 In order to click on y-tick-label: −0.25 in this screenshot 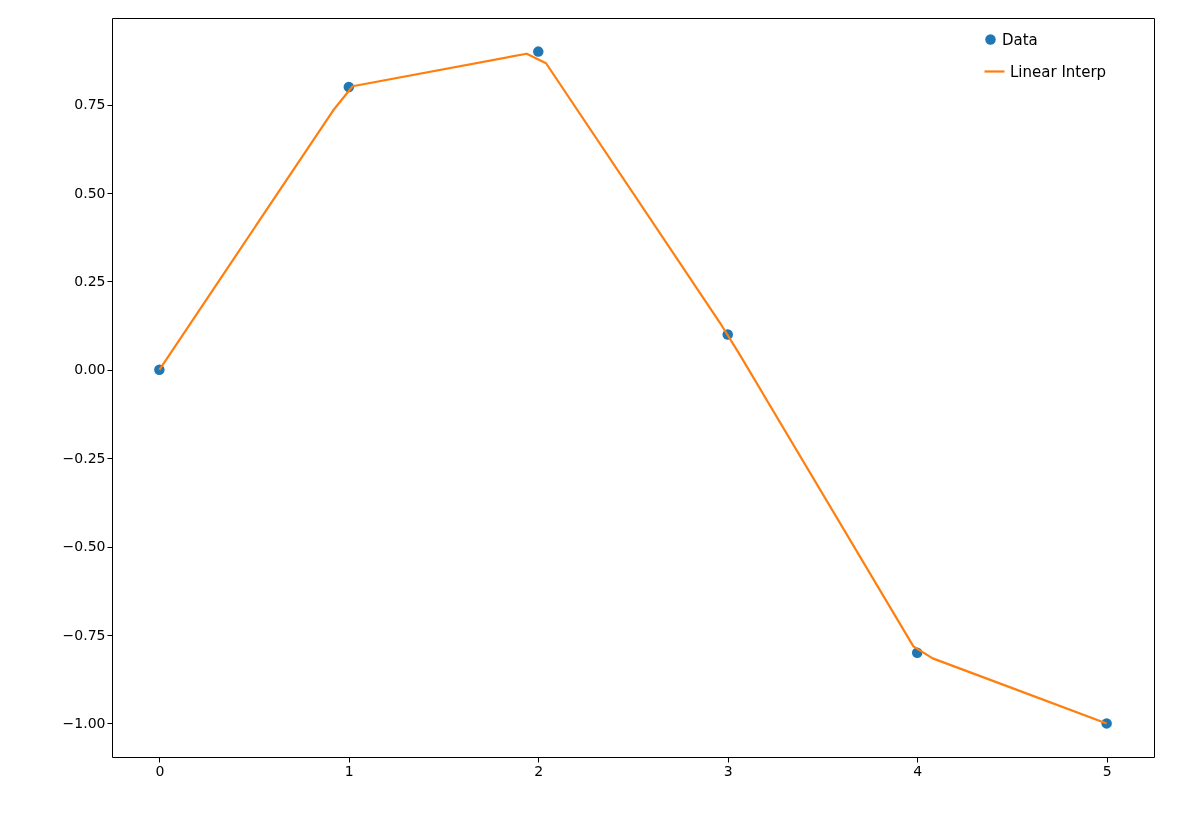, I will do `click(84, 457)`.